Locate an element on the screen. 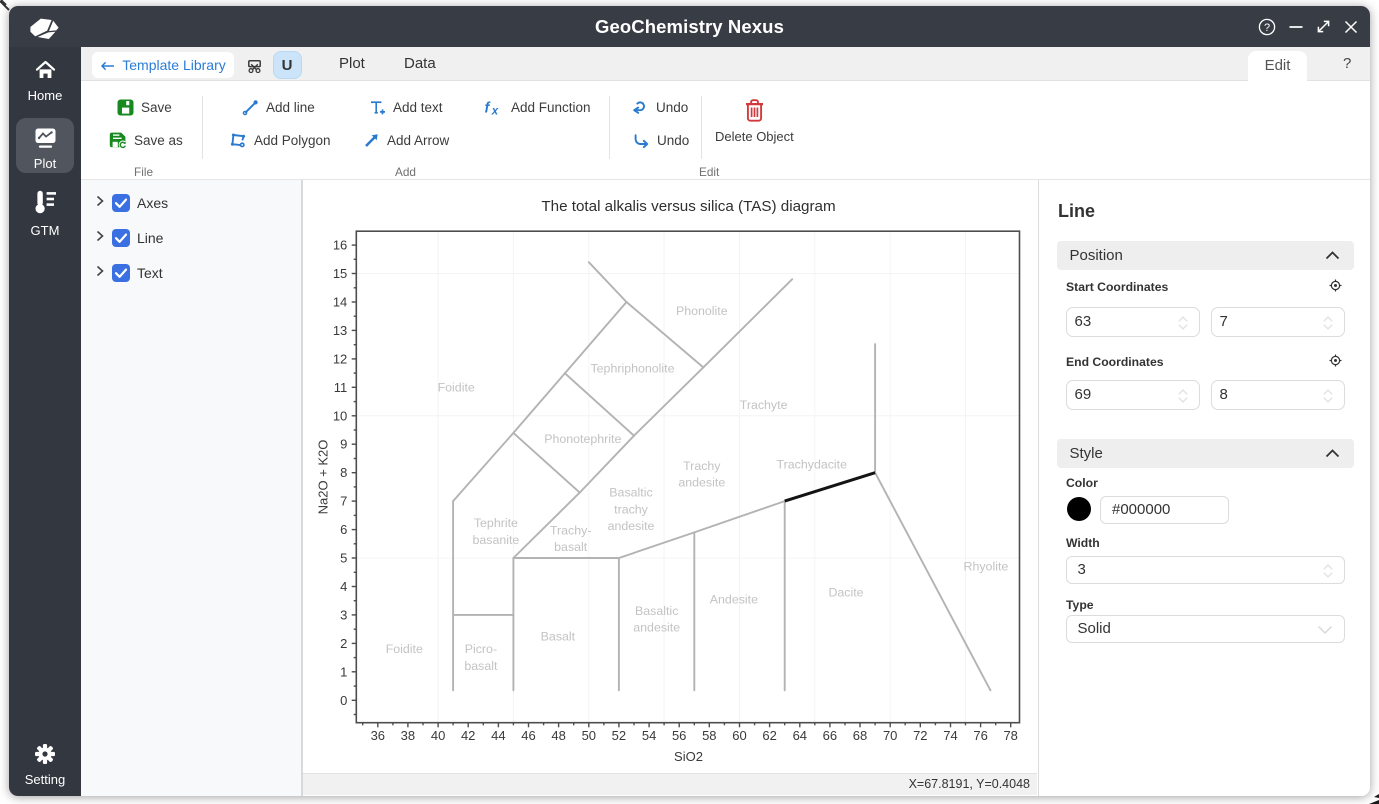 Image resolution: width=1379 pixels, height=804 pixels. svg-text: Basalt is located at coordinates (558, 637).